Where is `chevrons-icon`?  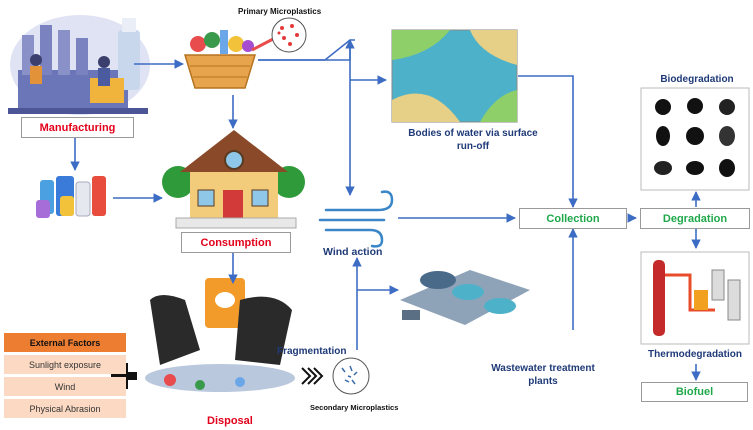 chevrons-icon is located at coordinates (312, 376).